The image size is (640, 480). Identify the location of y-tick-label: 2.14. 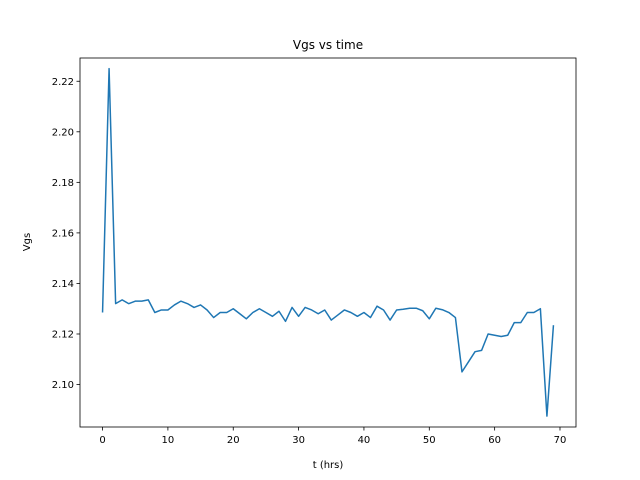
(63, 284).